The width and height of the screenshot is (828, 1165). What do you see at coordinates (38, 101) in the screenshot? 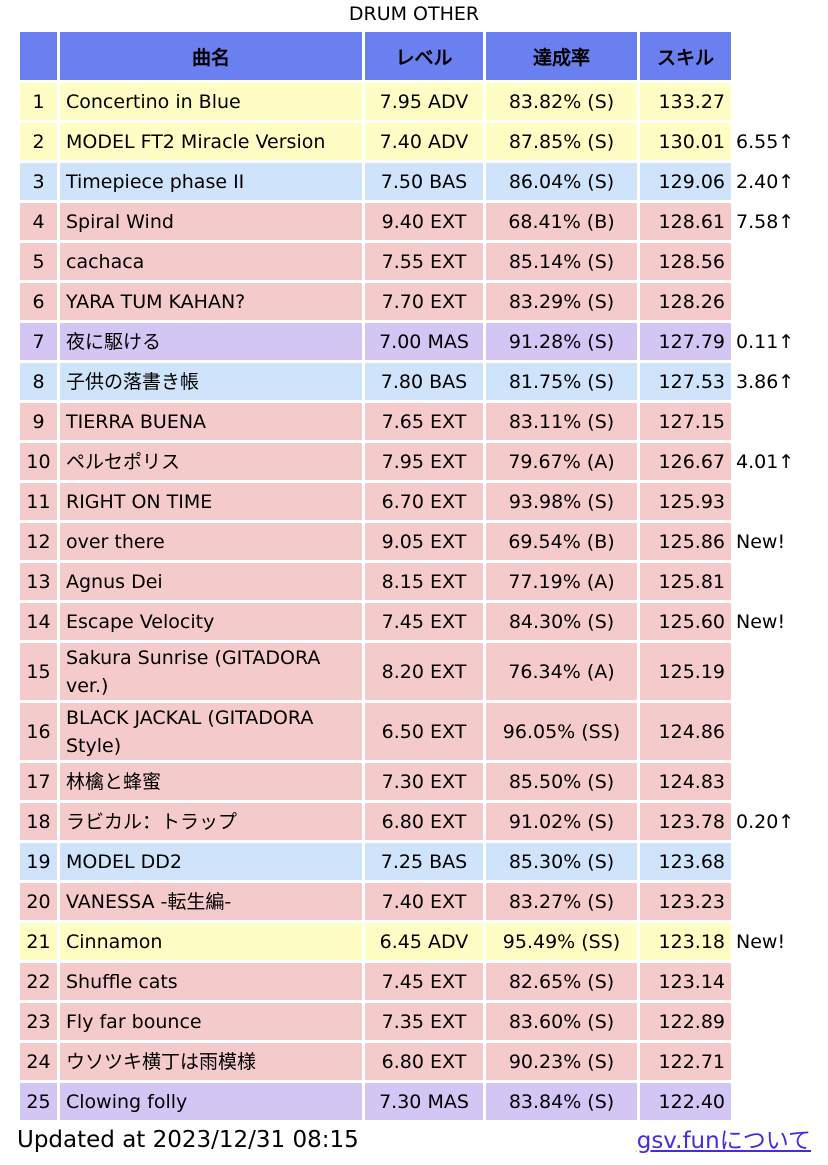
I see `rank-cell: 1` at bounding box center [38, 101].